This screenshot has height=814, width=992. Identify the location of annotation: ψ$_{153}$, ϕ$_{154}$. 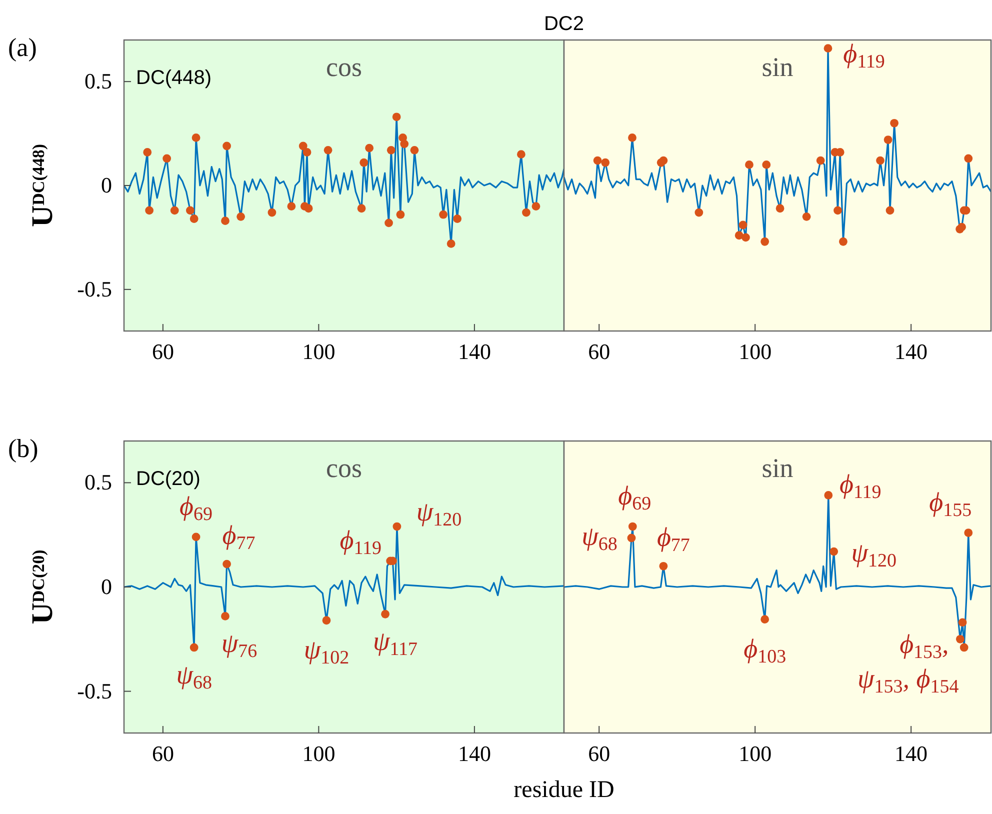
(908, 680).